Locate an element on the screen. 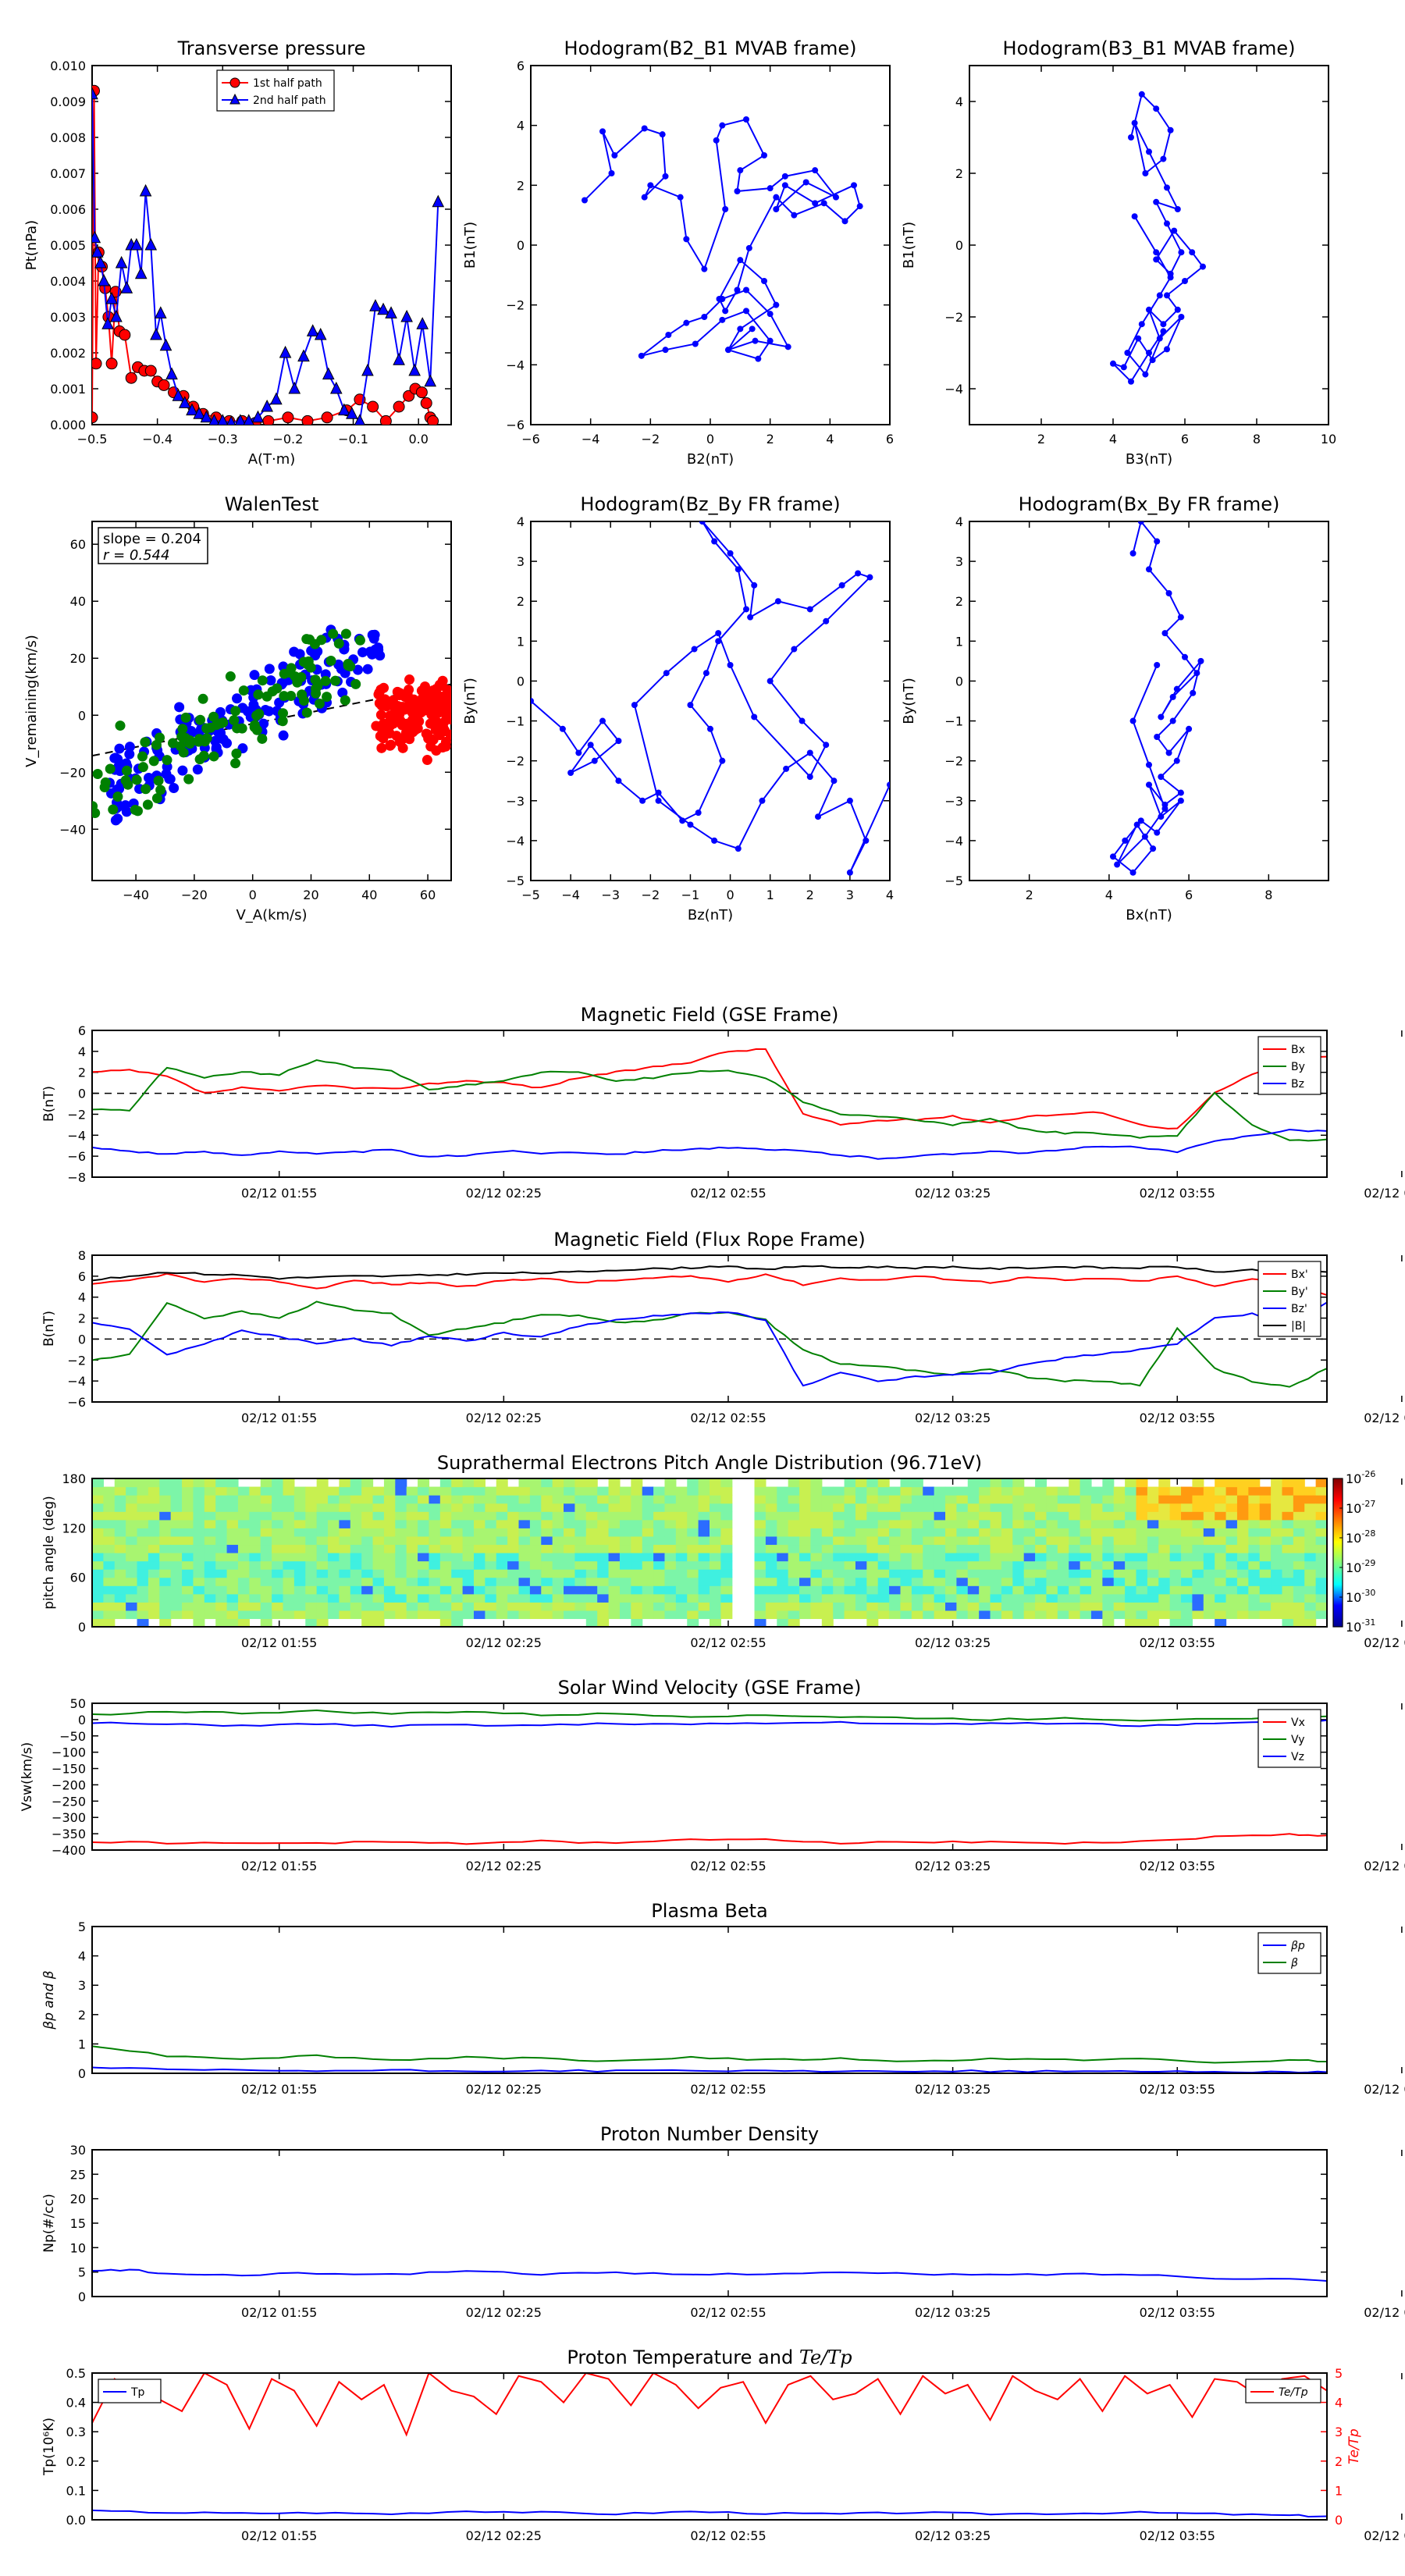 The height and width of the screenshot is (2576, 1405). plasma-beta-frame is located at coordinates (710, 2000).